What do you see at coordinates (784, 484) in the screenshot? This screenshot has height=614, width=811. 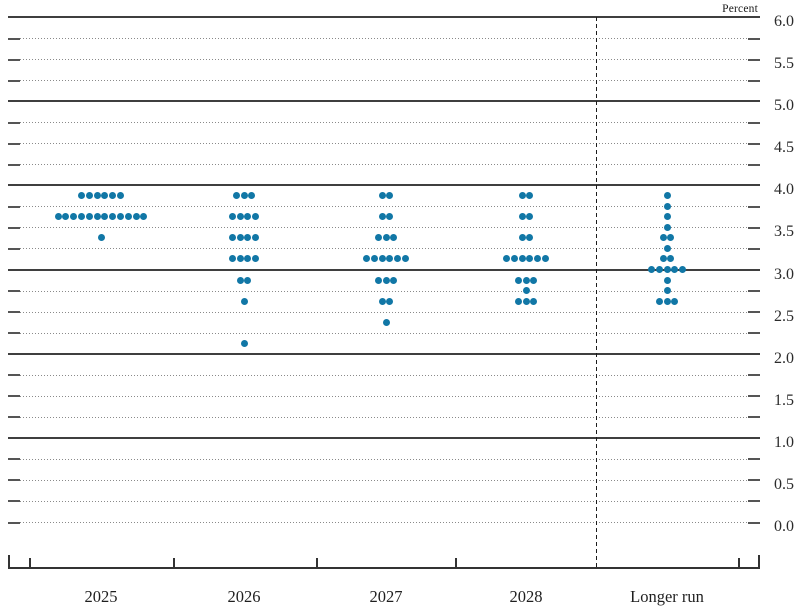 I see `y-tick-label: 0.5` at bounding box center [784, 484].